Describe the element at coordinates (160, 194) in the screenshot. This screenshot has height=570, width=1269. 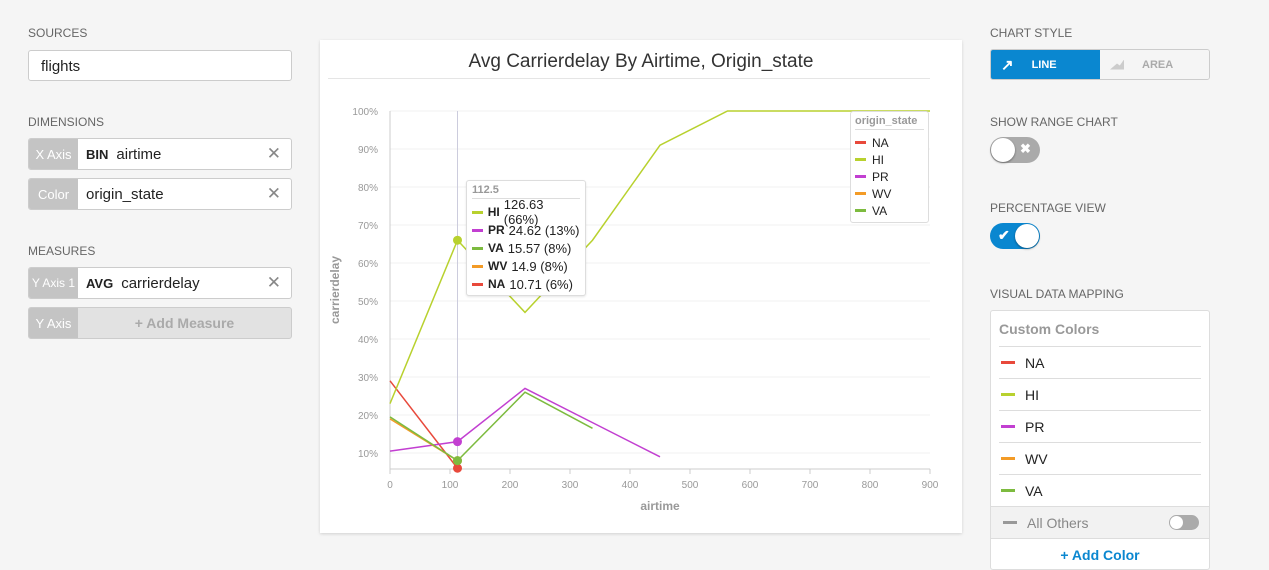
I see `color-dimension: Color origin_state ✕` at that location.